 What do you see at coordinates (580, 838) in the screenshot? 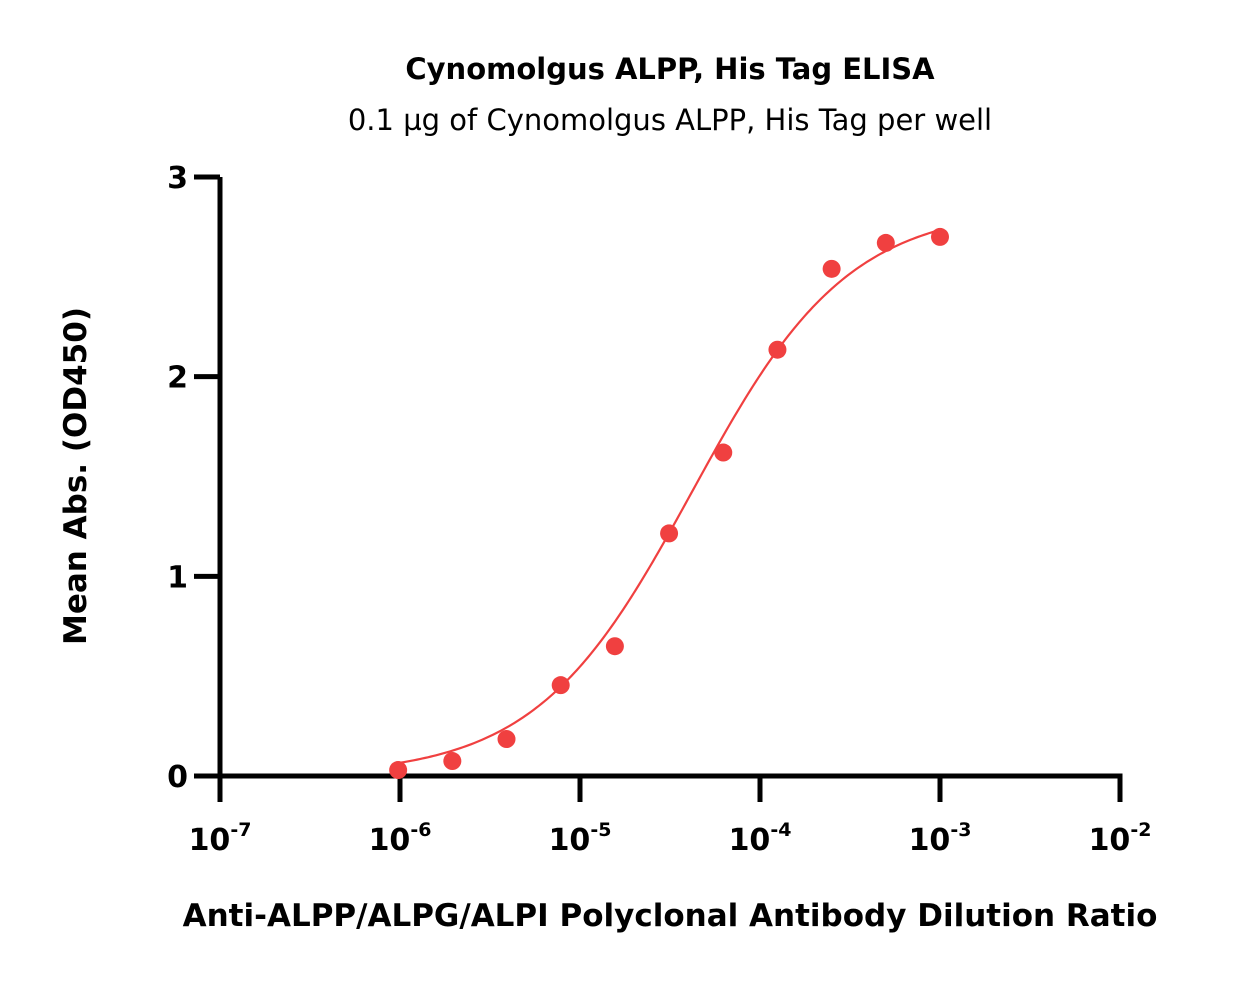
I see `x-tick-label: 10⁻⁵` at bounding box center [580, 838].